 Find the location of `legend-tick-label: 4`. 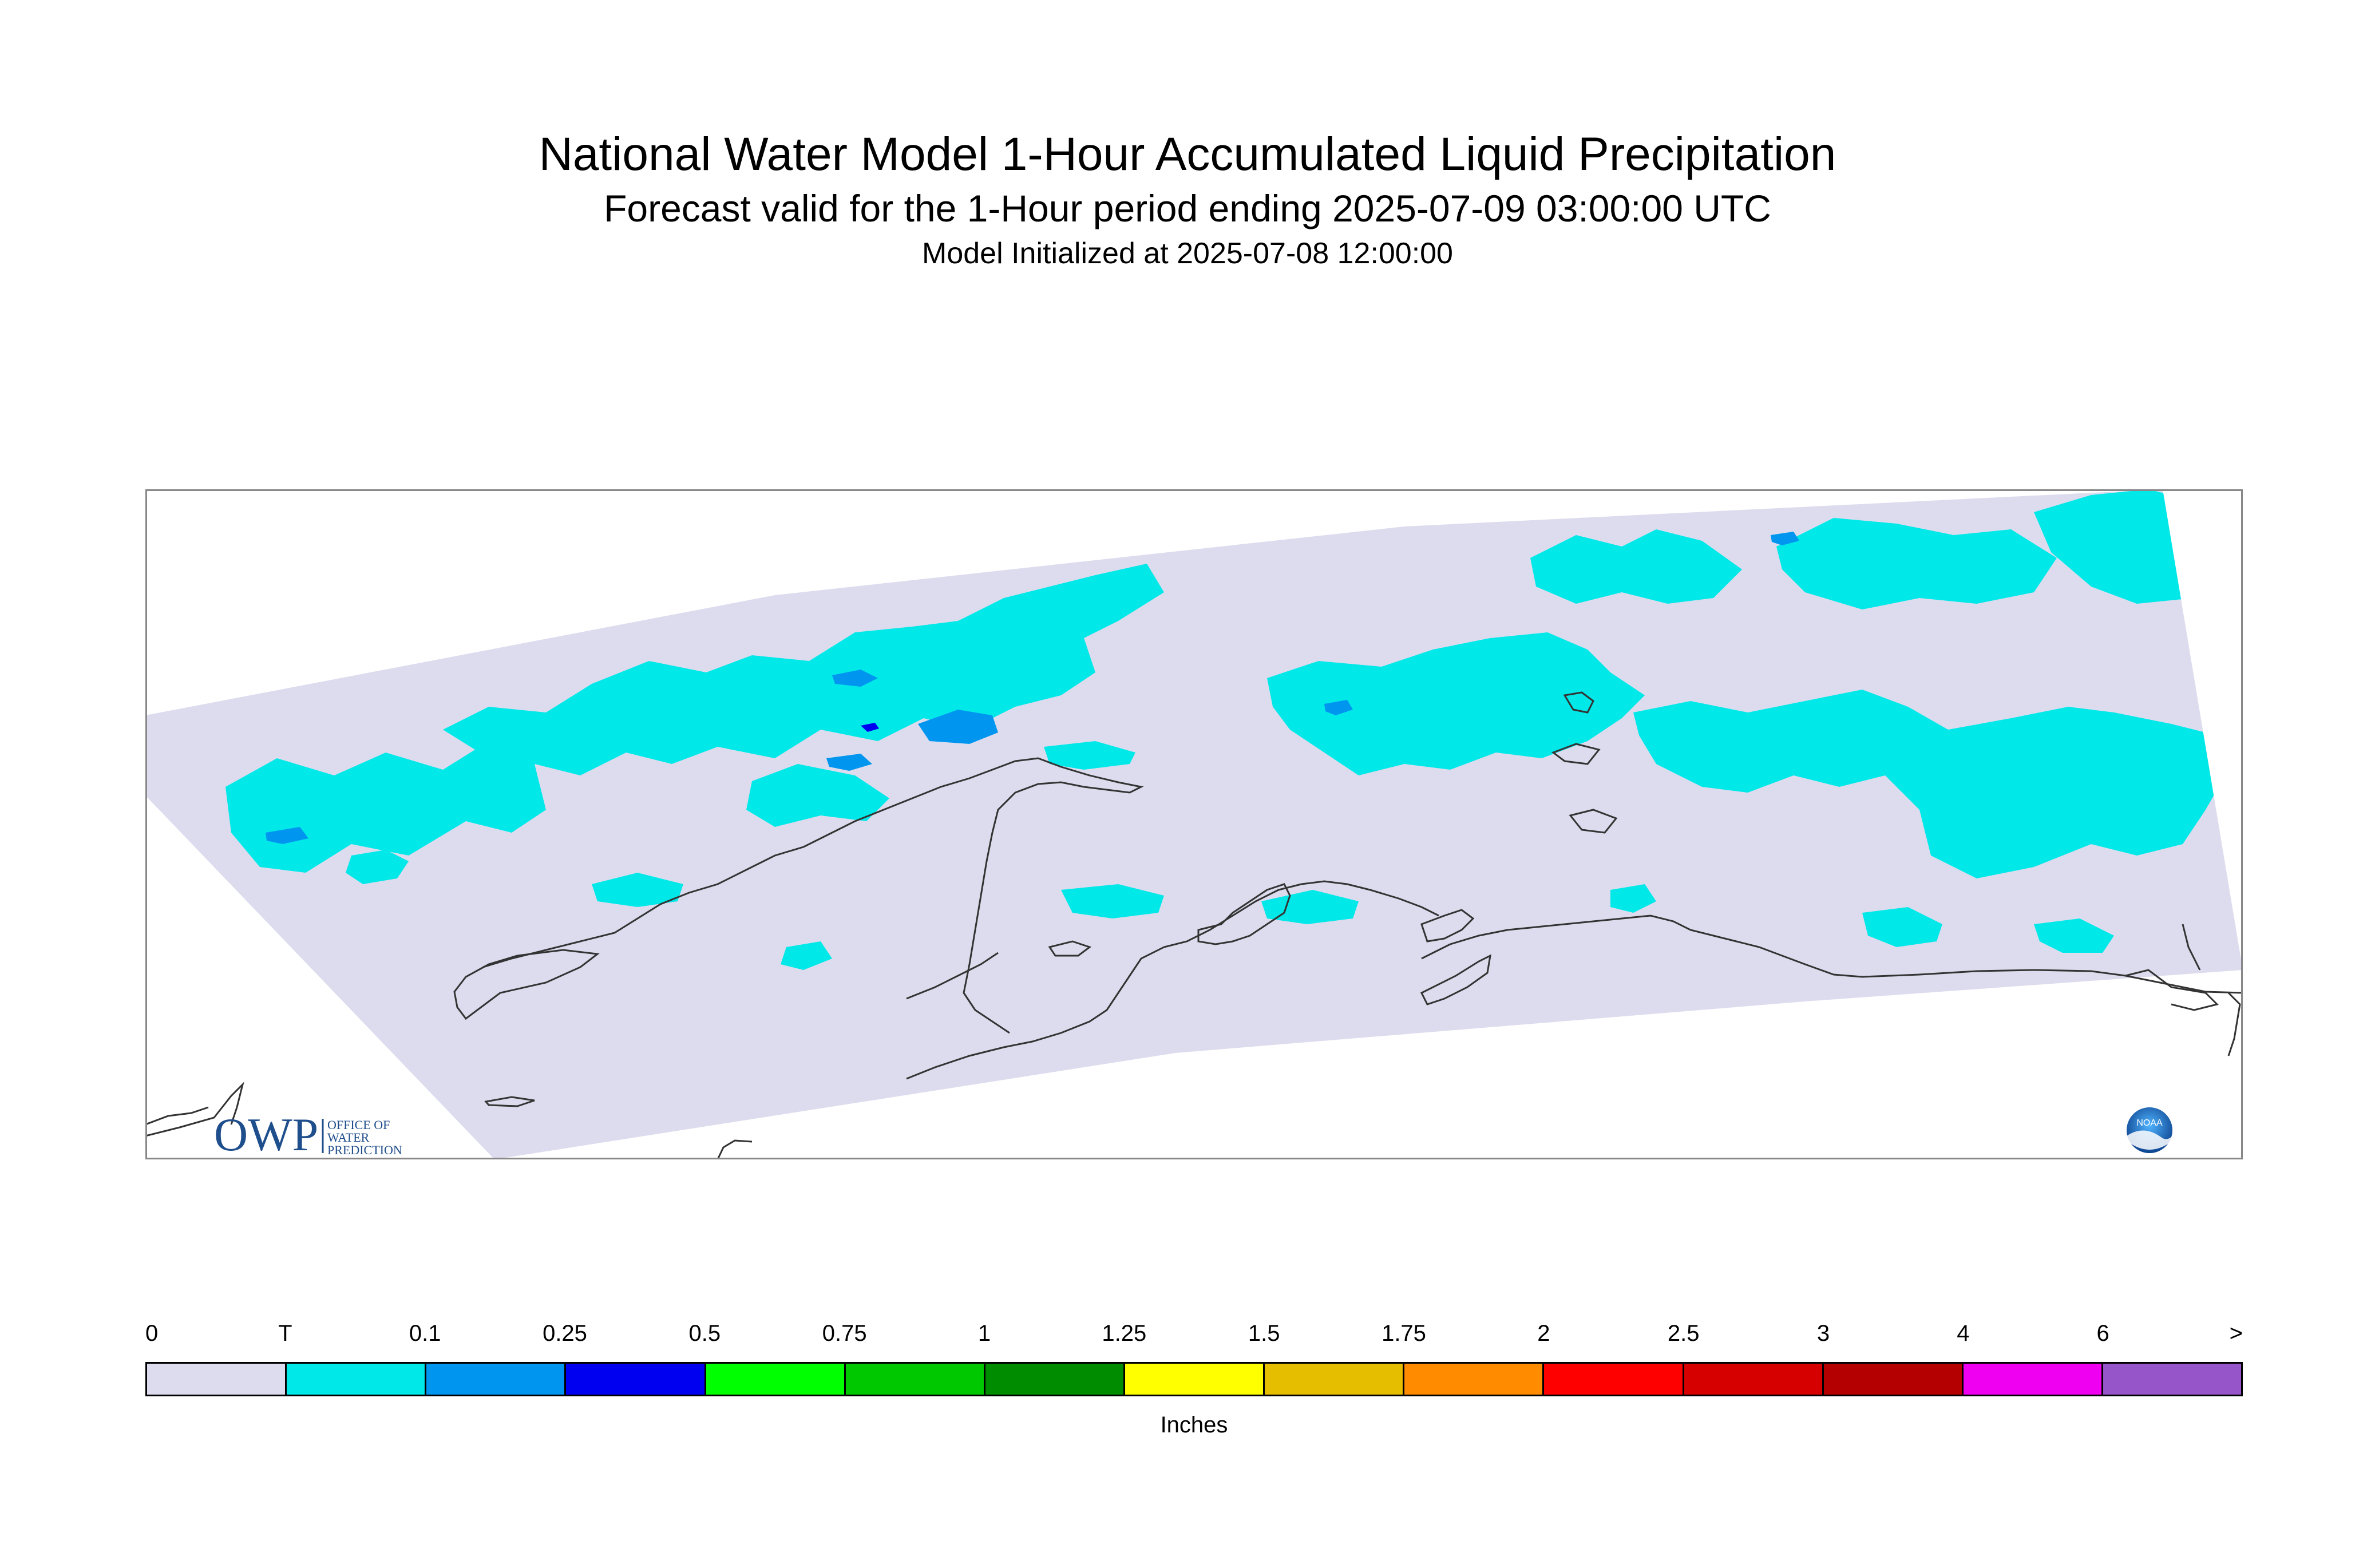

legend-tick-label: 4 is located at coordinates (1964, 1333).